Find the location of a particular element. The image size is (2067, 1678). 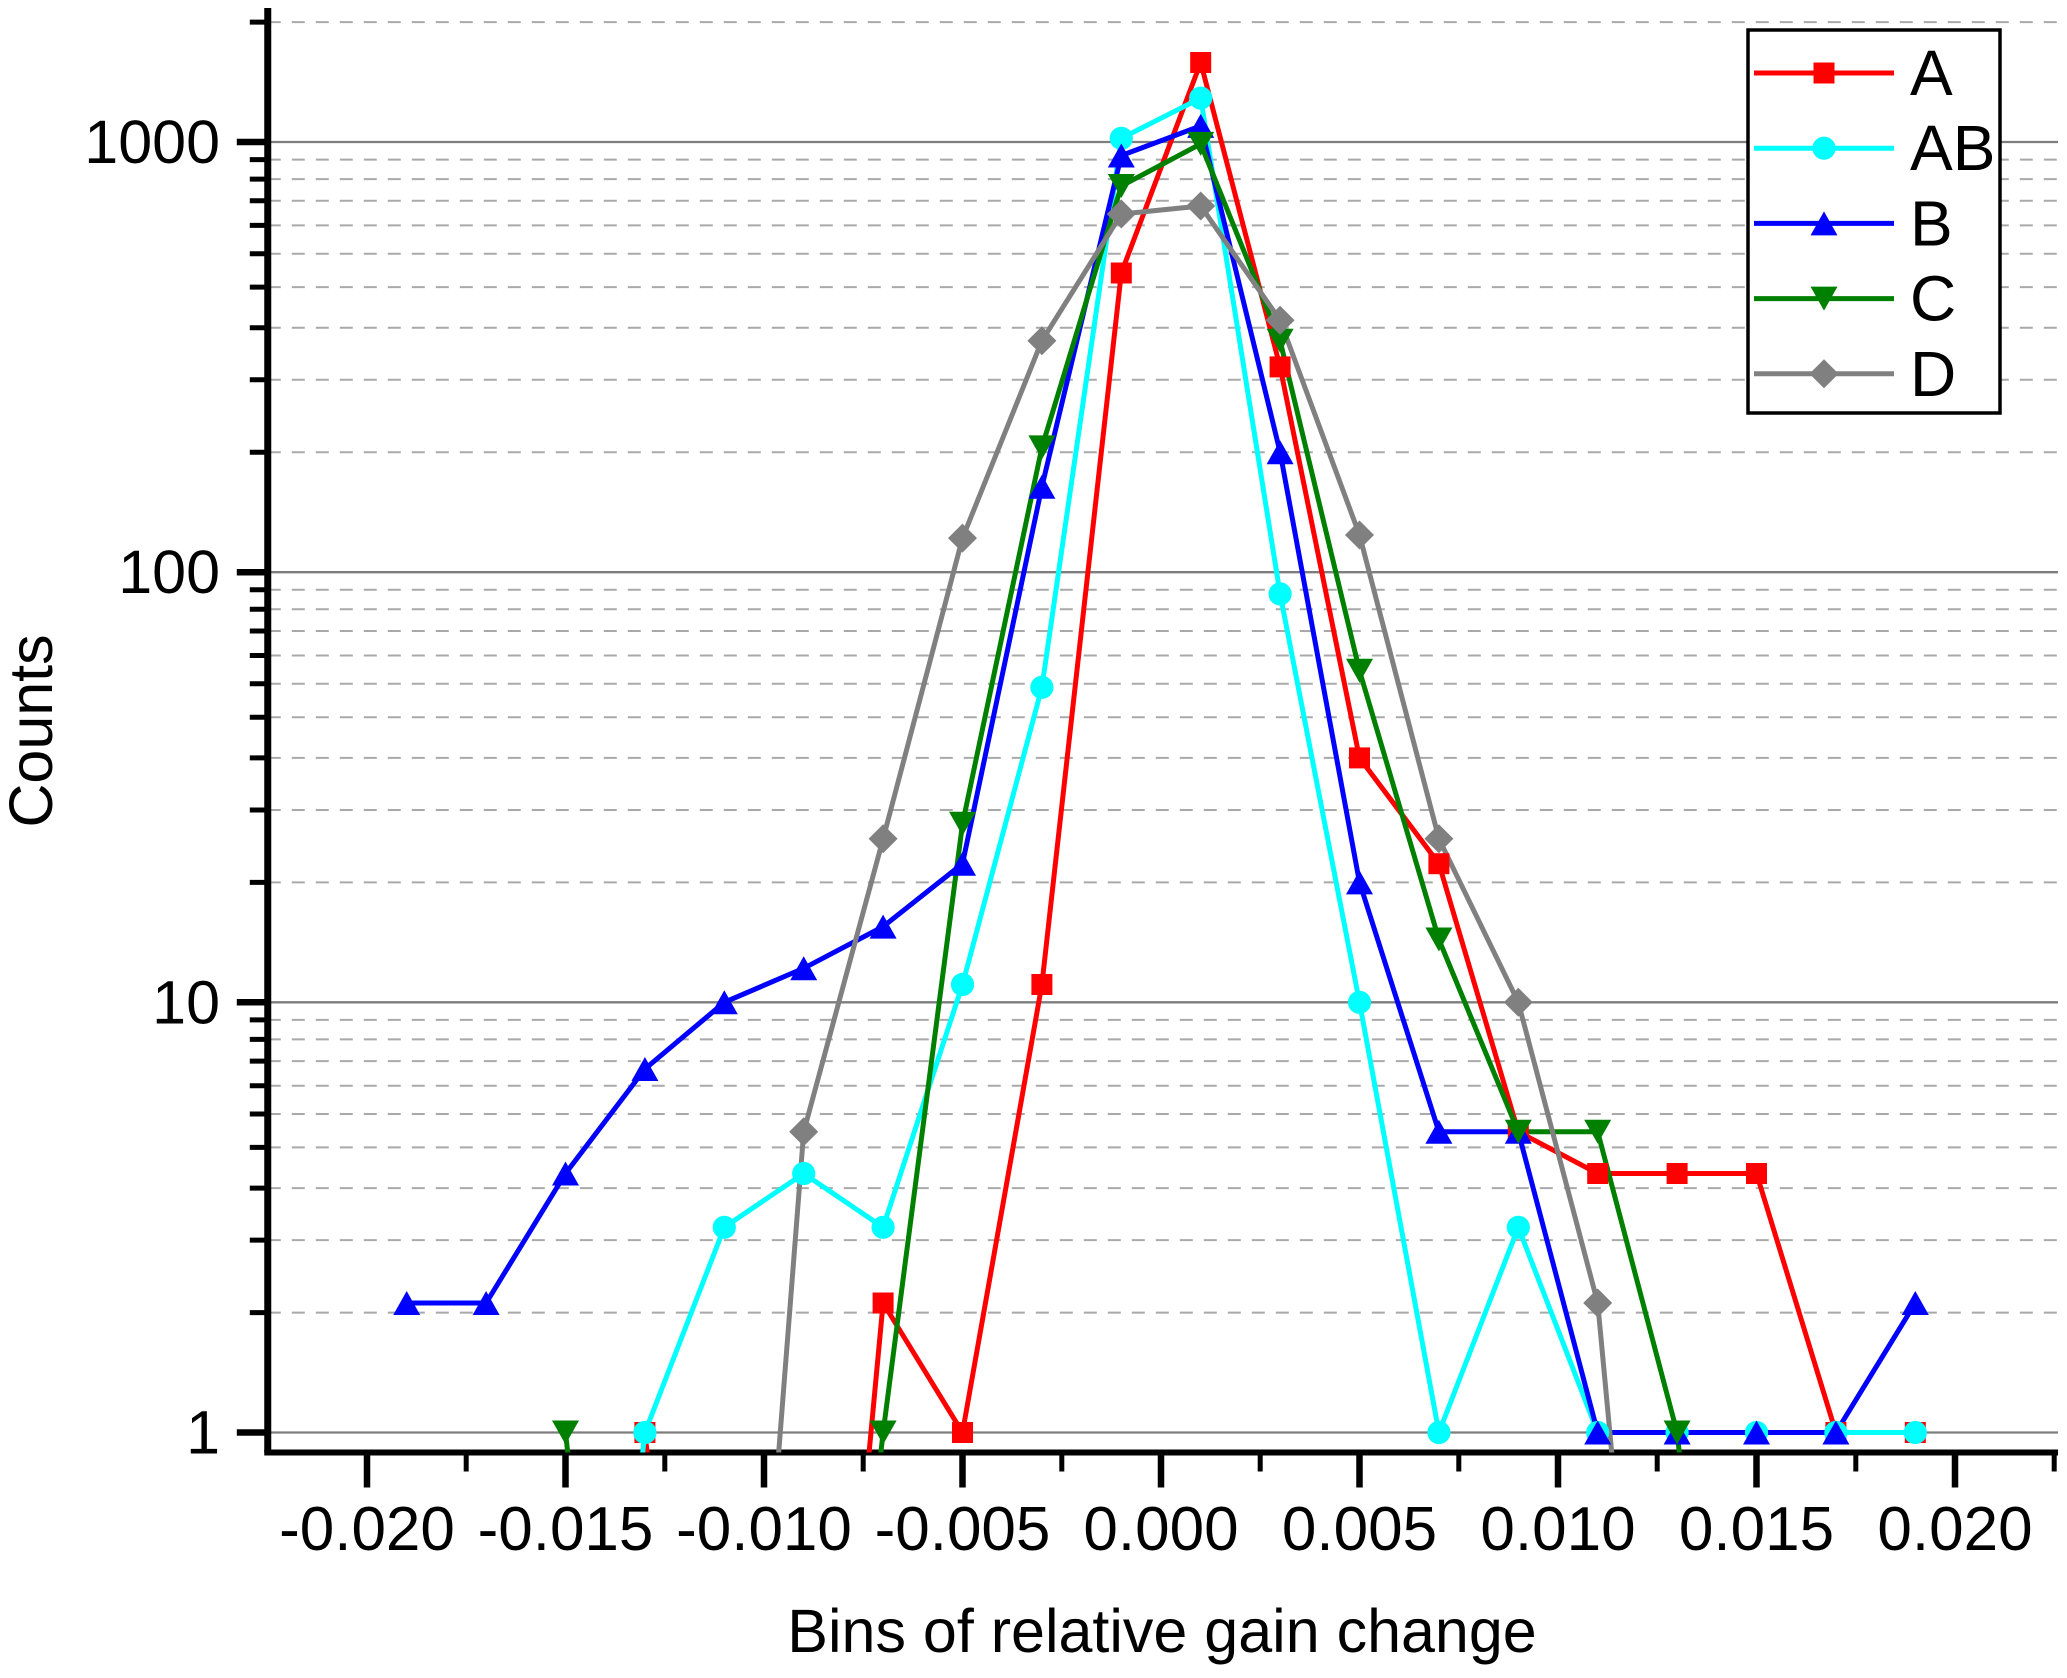

svg-text: -0.005 is located at coordinates (963, 1529).